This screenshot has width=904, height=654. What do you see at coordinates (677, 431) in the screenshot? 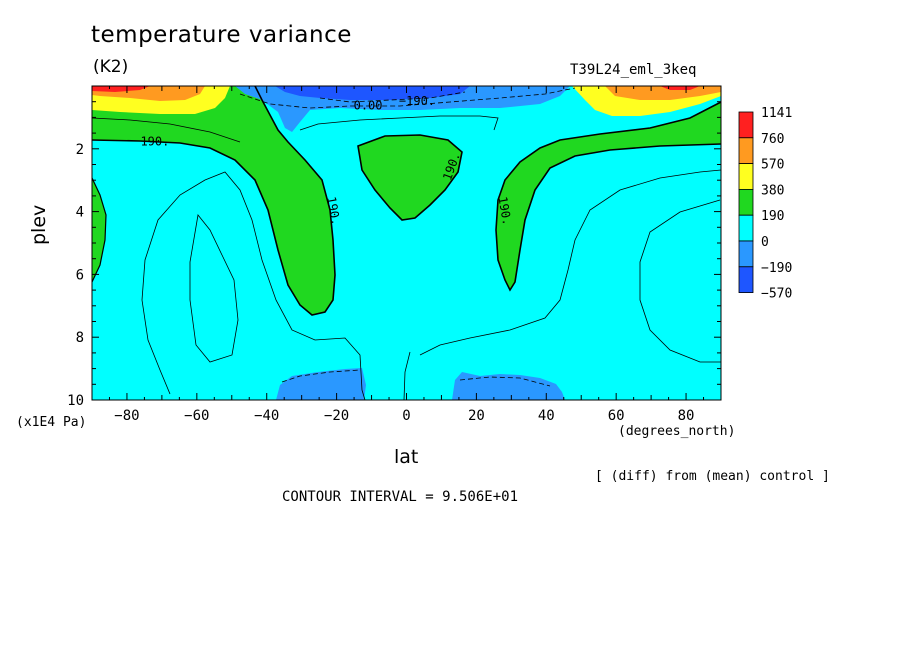
I see `x-axis-units: (degrees_north)` at bounding box center [677, 431].